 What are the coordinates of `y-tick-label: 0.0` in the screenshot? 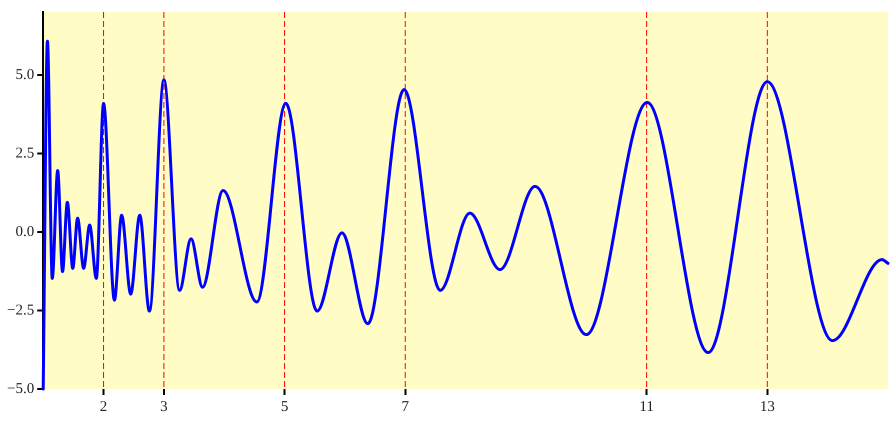 It's located at (24, 232).